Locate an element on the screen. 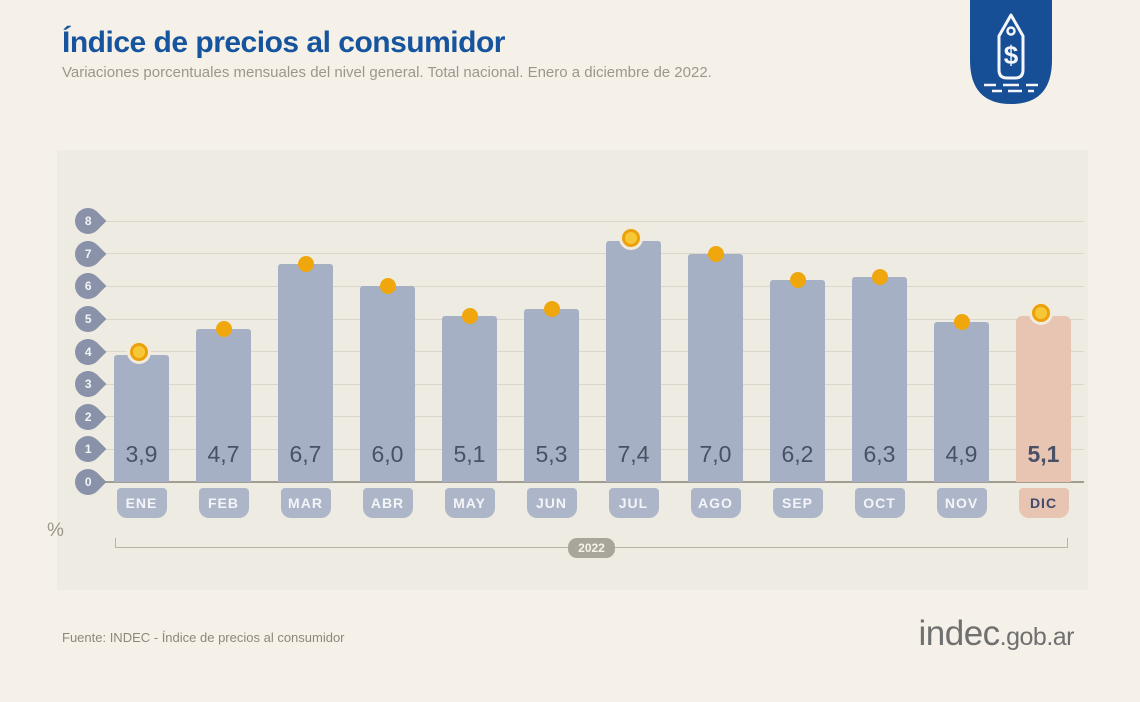 This screenshot has width=1140, height=702. page-title: Índice de precios al consumidor is located at coordinates (283, 42).